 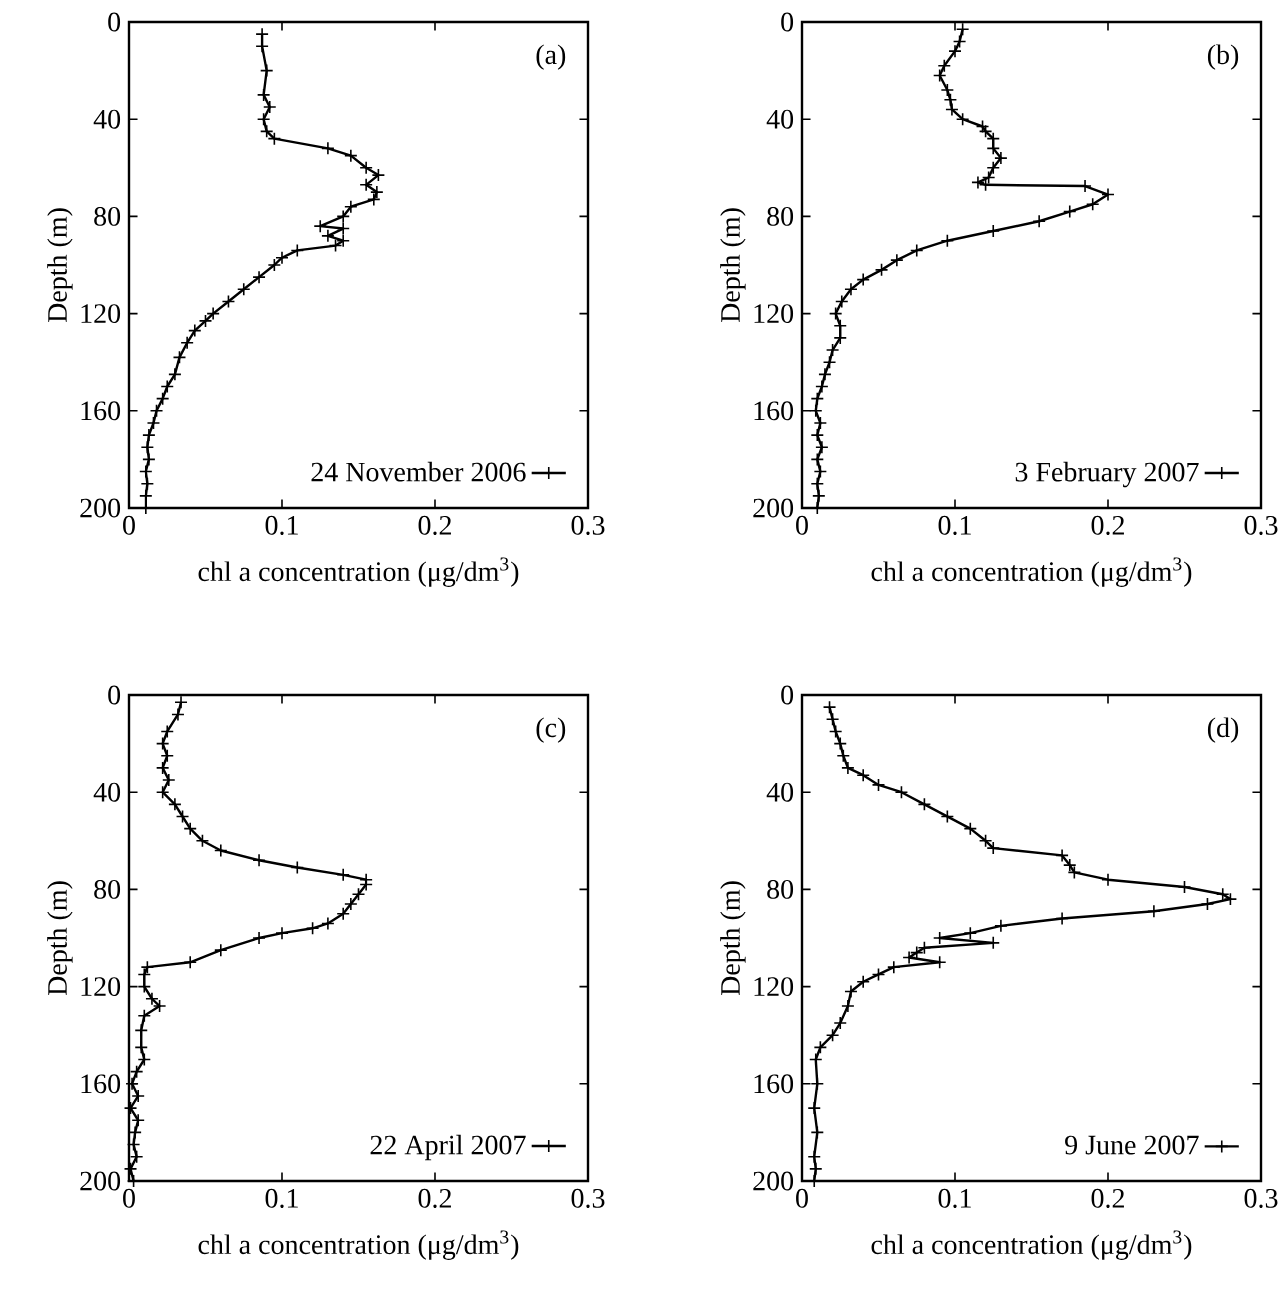 I want to click on annotation: (d), so click(x=1223, y=730).